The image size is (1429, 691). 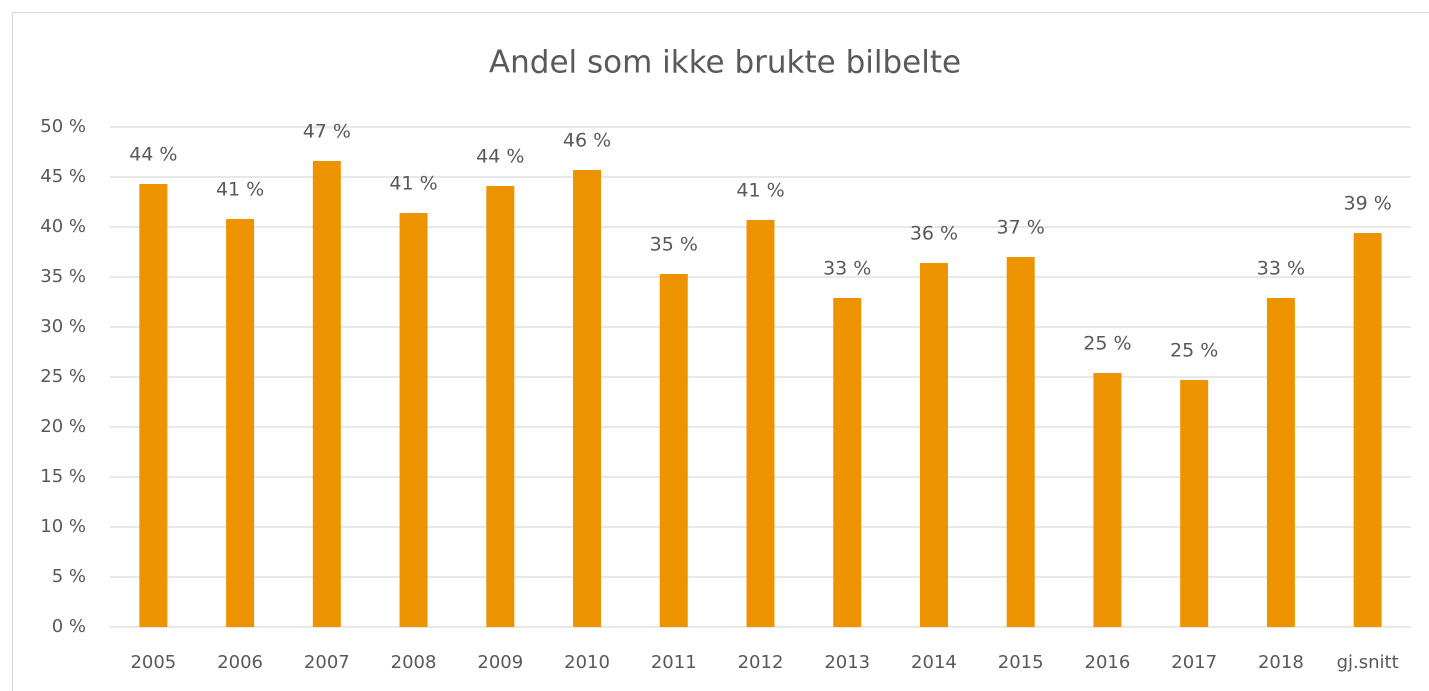 What do you see at coordinates (934, 234) in the screenshot?
I see `value-label: 36 %` at bounding box center [934, 234].